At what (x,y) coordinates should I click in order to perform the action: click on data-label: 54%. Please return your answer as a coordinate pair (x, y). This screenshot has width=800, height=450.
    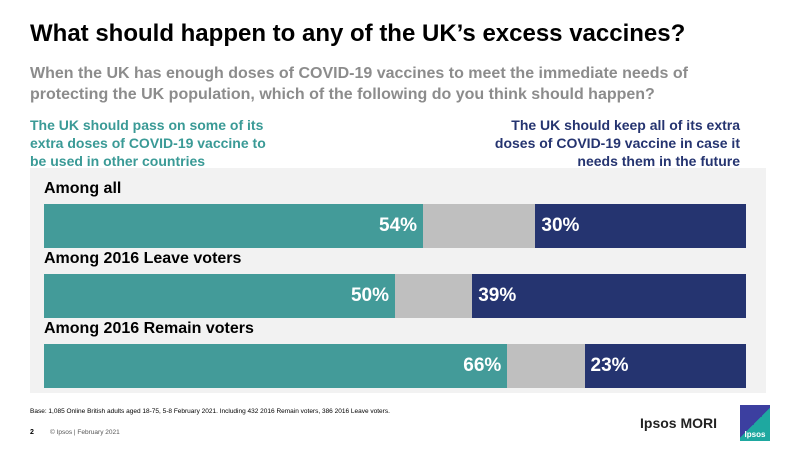
    Looking at the image, I should click on (398, 225).